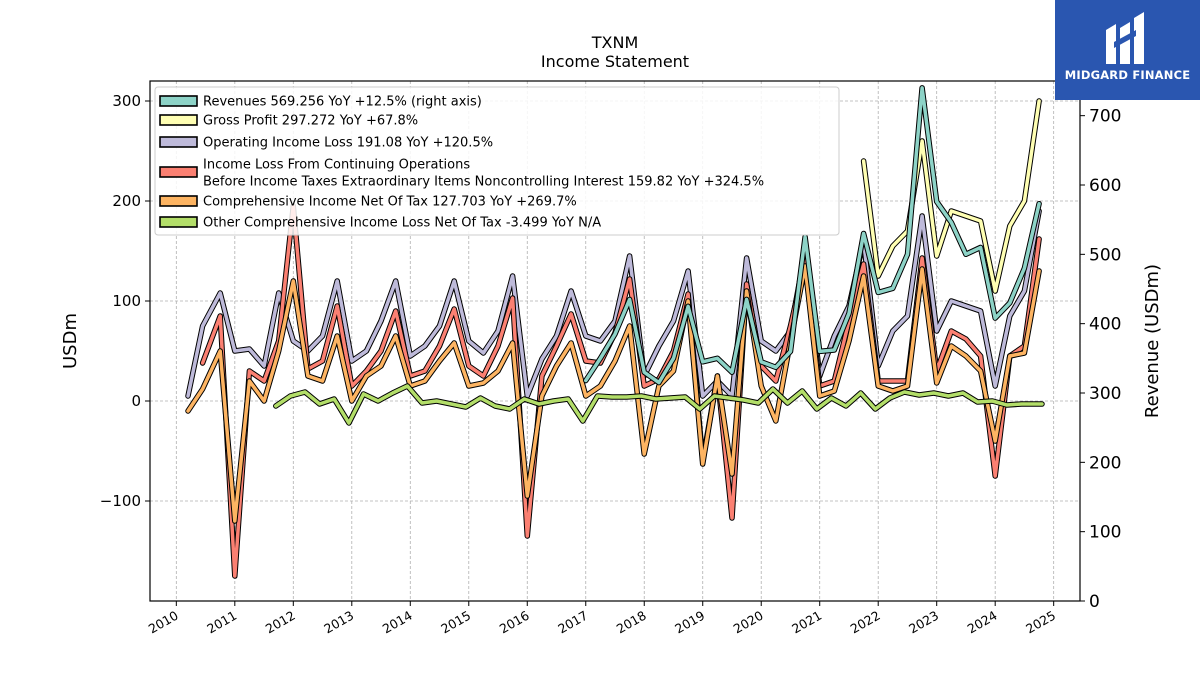 Image resolution: width=1200 pixels, height=675 pixels. Describe the element at coordinates (310, 121) in the screenshot. I see `legend-label: Gross Profit 297.272 YoY +67.8%` at that location.